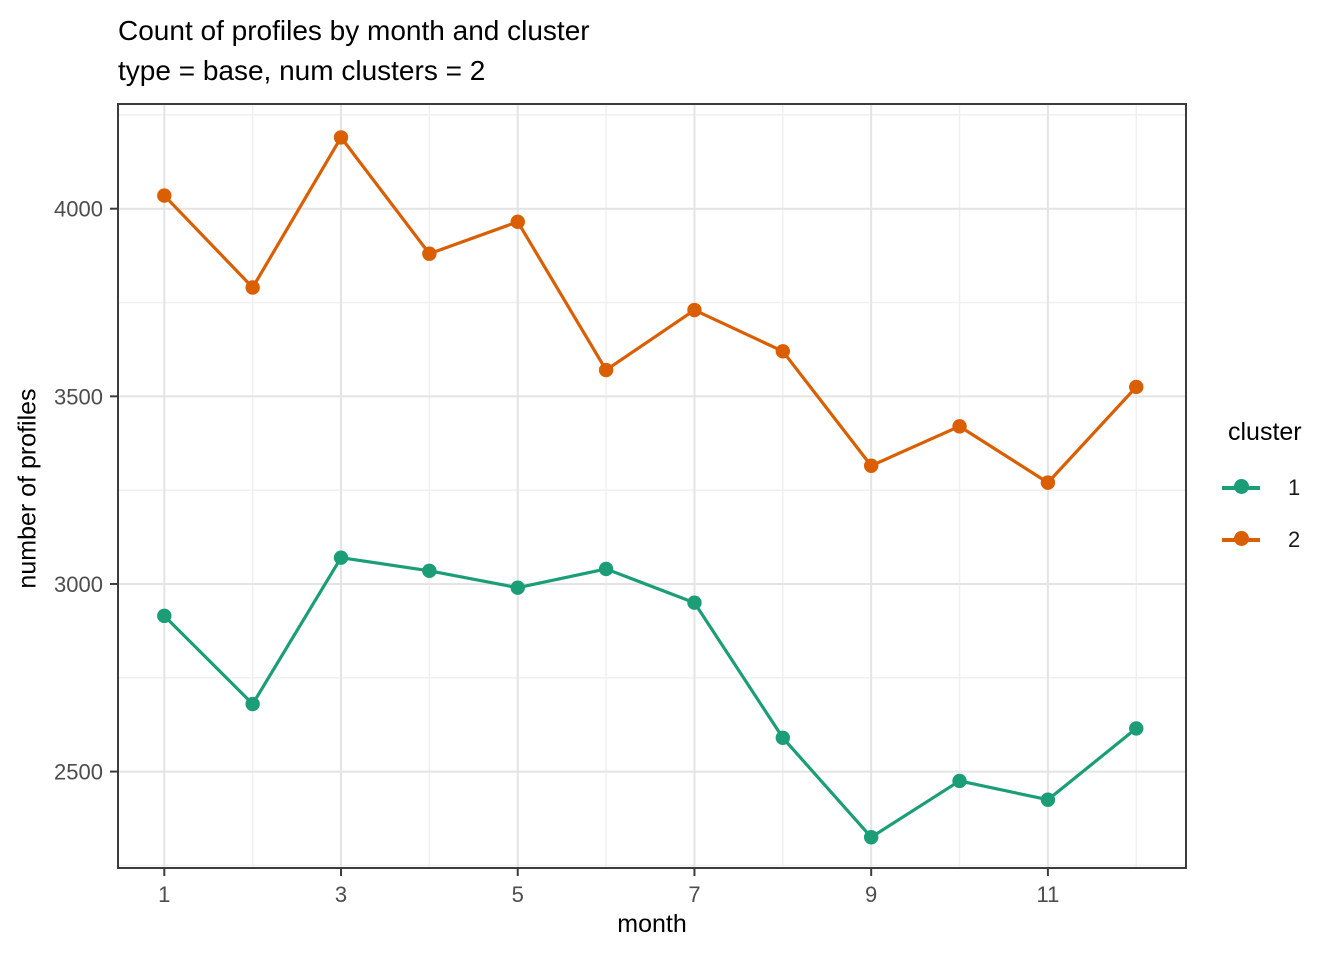 The image size is (1344, 960). I want to click on legend-entry-label: 2, so click(1294, 539).